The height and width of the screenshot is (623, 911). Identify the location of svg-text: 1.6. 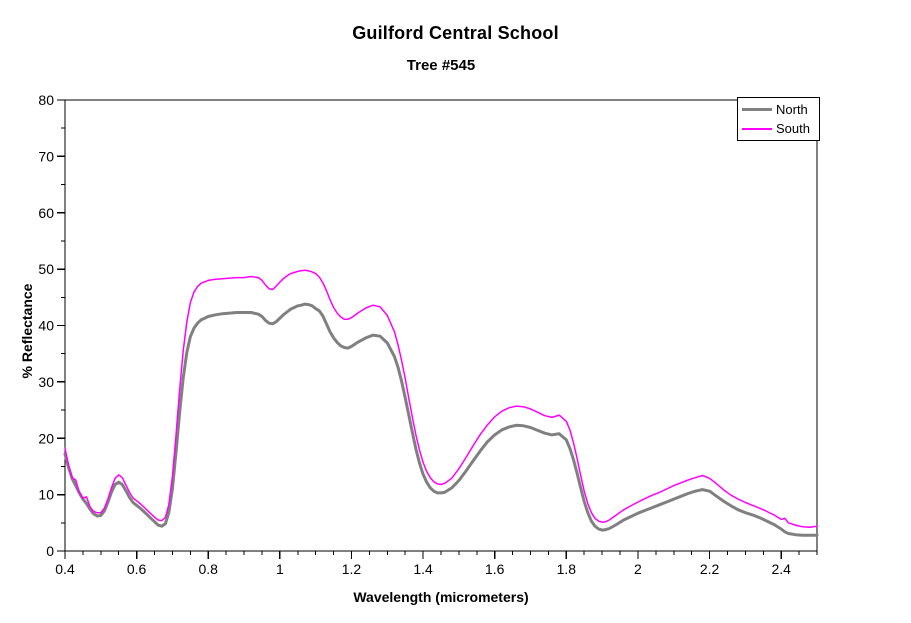
(495, 569).